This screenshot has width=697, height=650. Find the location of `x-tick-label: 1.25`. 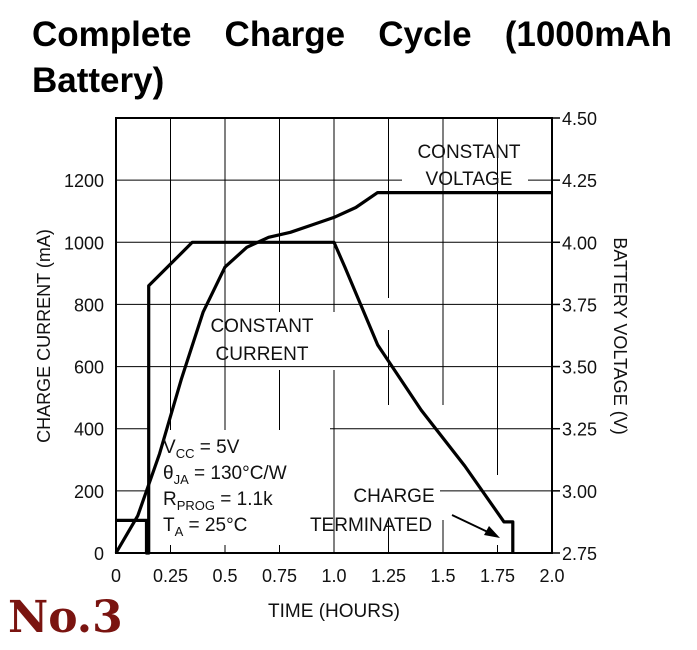

x-tick-label: 1.25 is located at coordinates (388, 576).